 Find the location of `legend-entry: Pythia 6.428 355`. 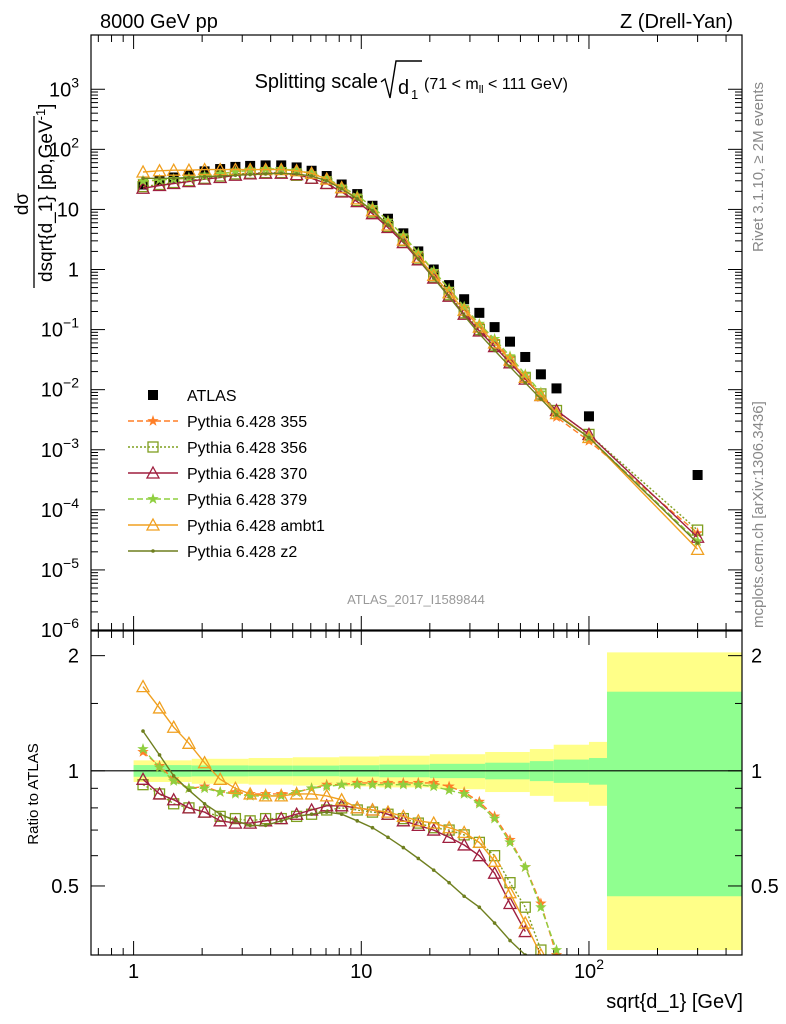

legend-entry: Pythia 6.428 355 is located at coordinates (217, 422).